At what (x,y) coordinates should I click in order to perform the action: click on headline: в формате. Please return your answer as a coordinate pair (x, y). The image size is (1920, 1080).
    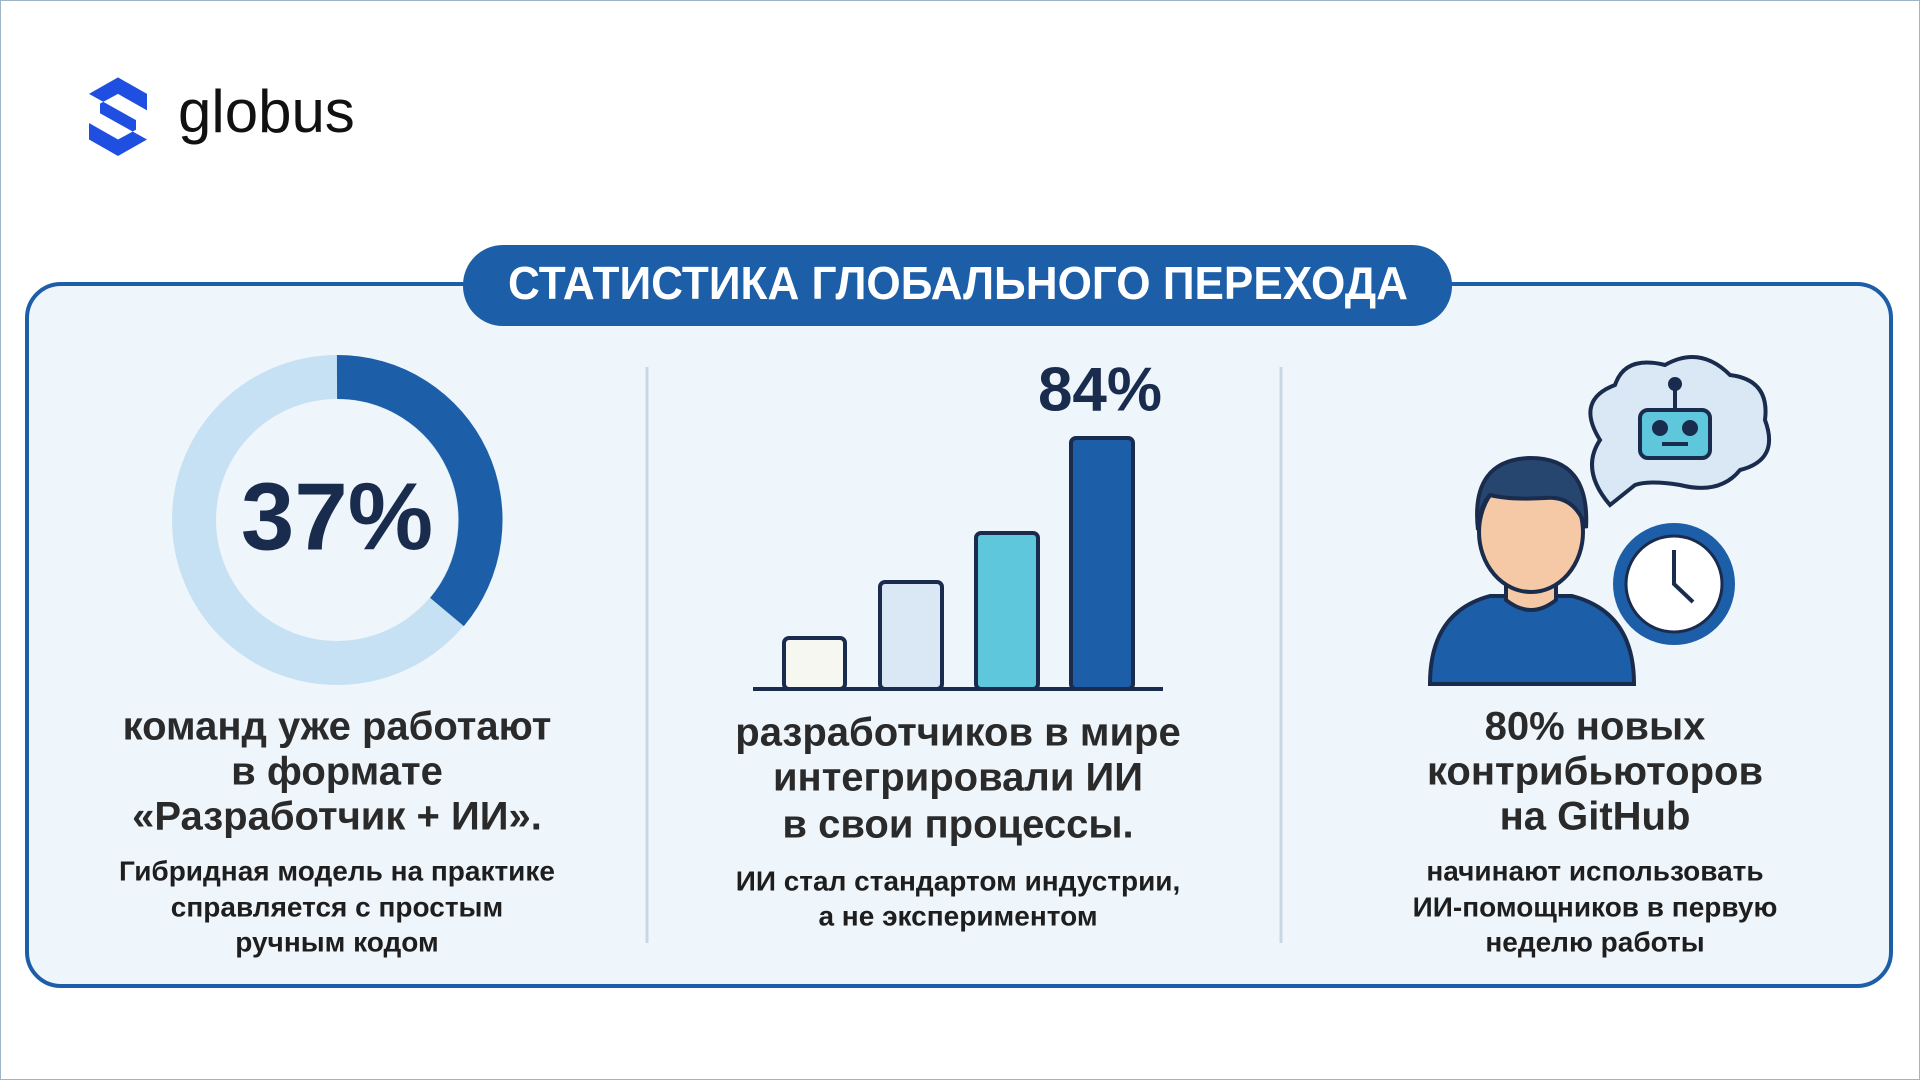
    Looking at the image, I should click on (337, 772).